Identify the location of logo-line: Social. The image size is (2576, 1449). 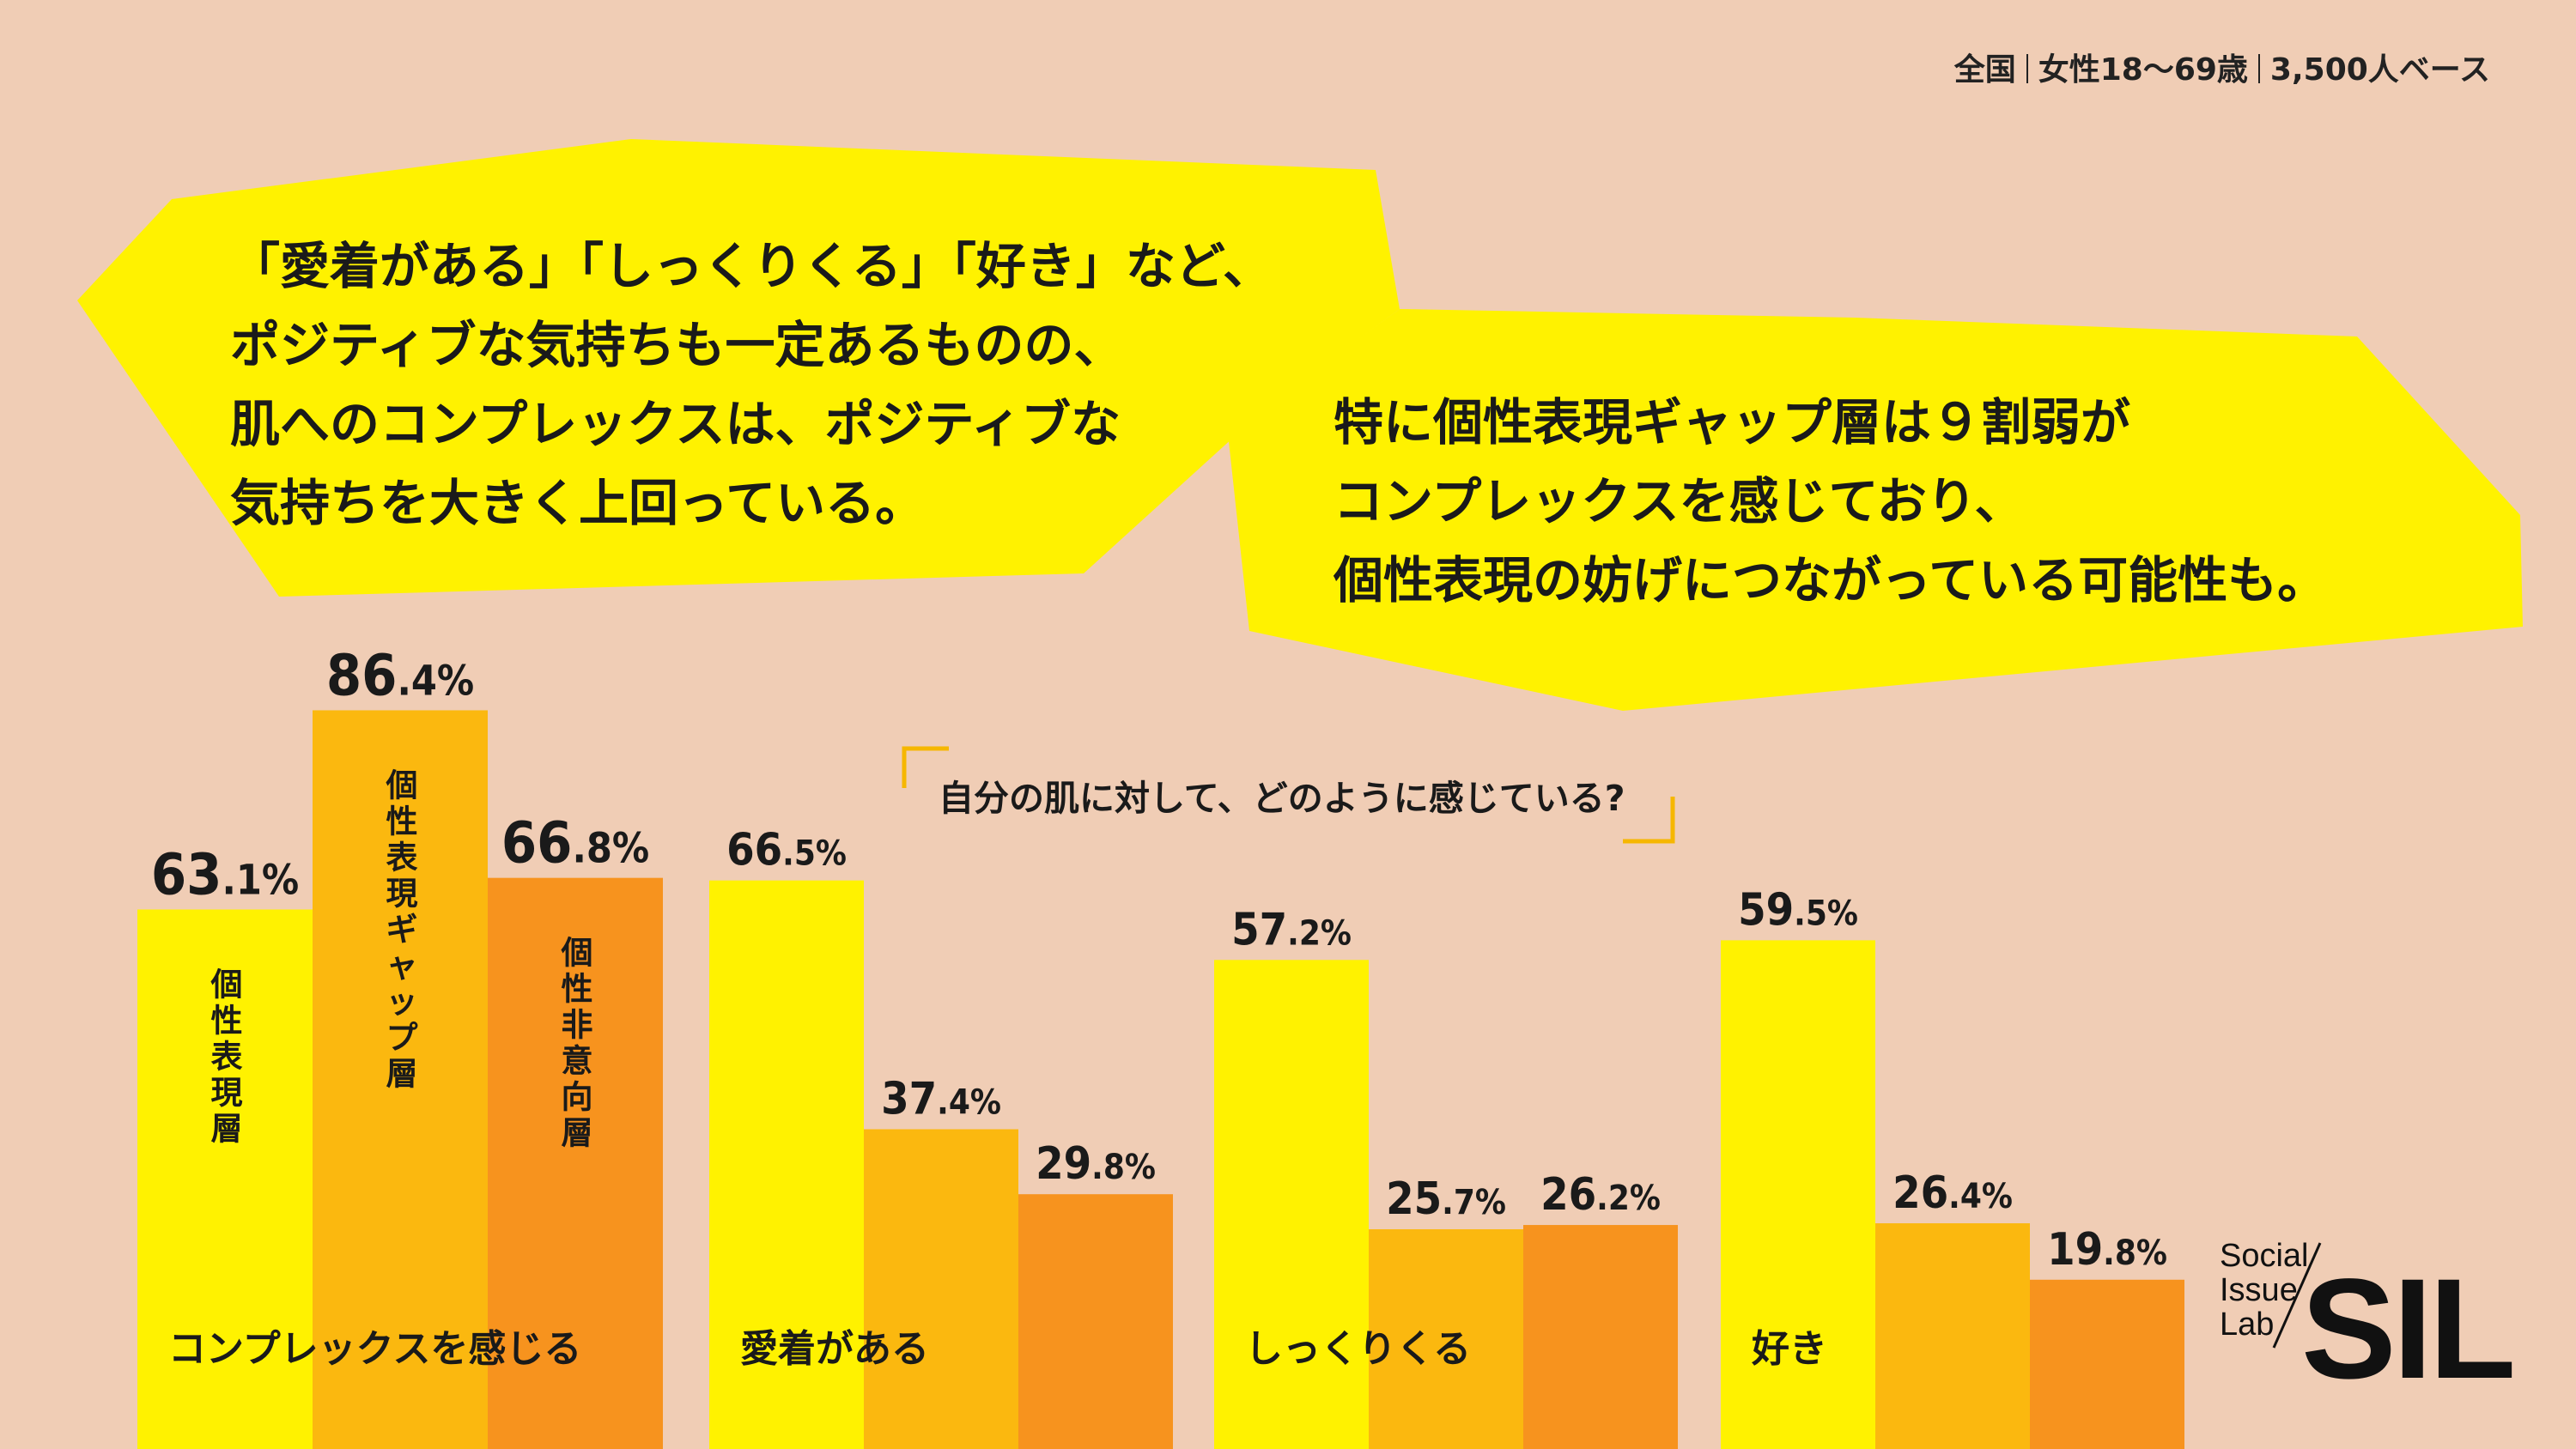
(2265, 1256).